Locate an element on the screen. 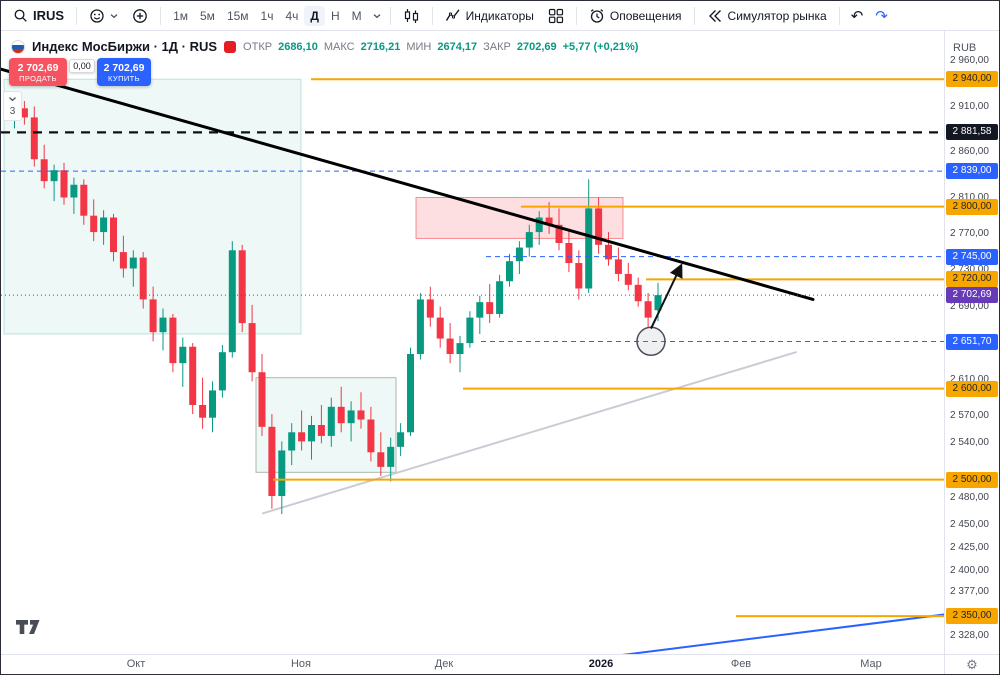 The image size is (1000, 675). price-tick: 2 770,00 is located at coordinates (969, 233).